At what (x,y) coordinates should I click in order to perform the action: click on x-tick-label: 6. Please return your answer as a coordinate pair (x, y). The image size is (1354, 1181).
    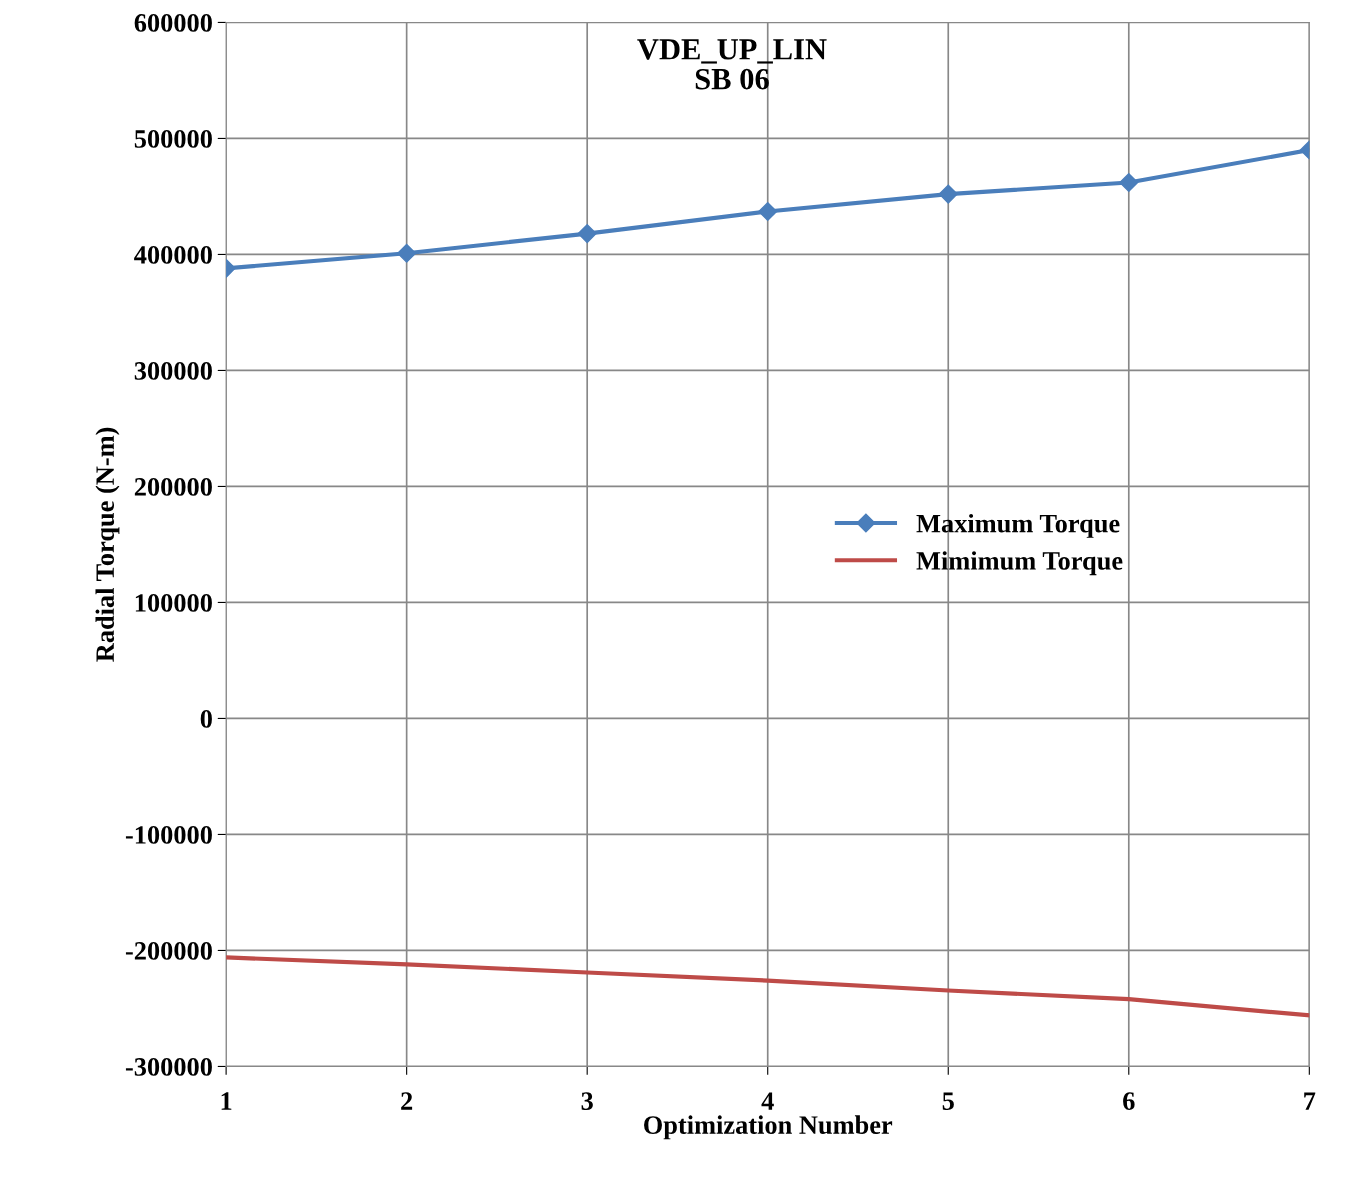
    Looking at the image, I should click on (1129, 1101).